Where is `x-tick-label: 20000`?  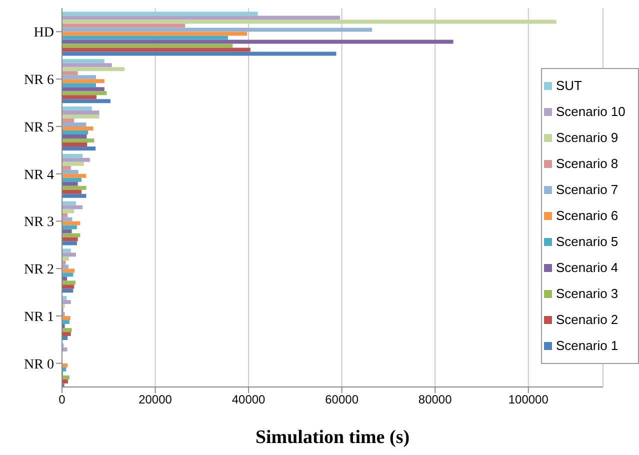 x-tick-label: 20000 is located at coordinates (155, 399).